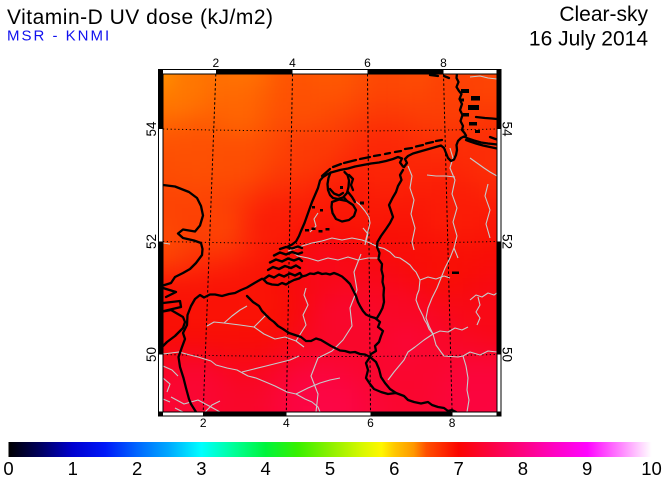 The height and width of the screenshot is (480, 665). Describe the element at coordinates (140, 17) in the screenshot. I see `svg-text: Vitamin-D UV dose (kJ/m2)` at that location.